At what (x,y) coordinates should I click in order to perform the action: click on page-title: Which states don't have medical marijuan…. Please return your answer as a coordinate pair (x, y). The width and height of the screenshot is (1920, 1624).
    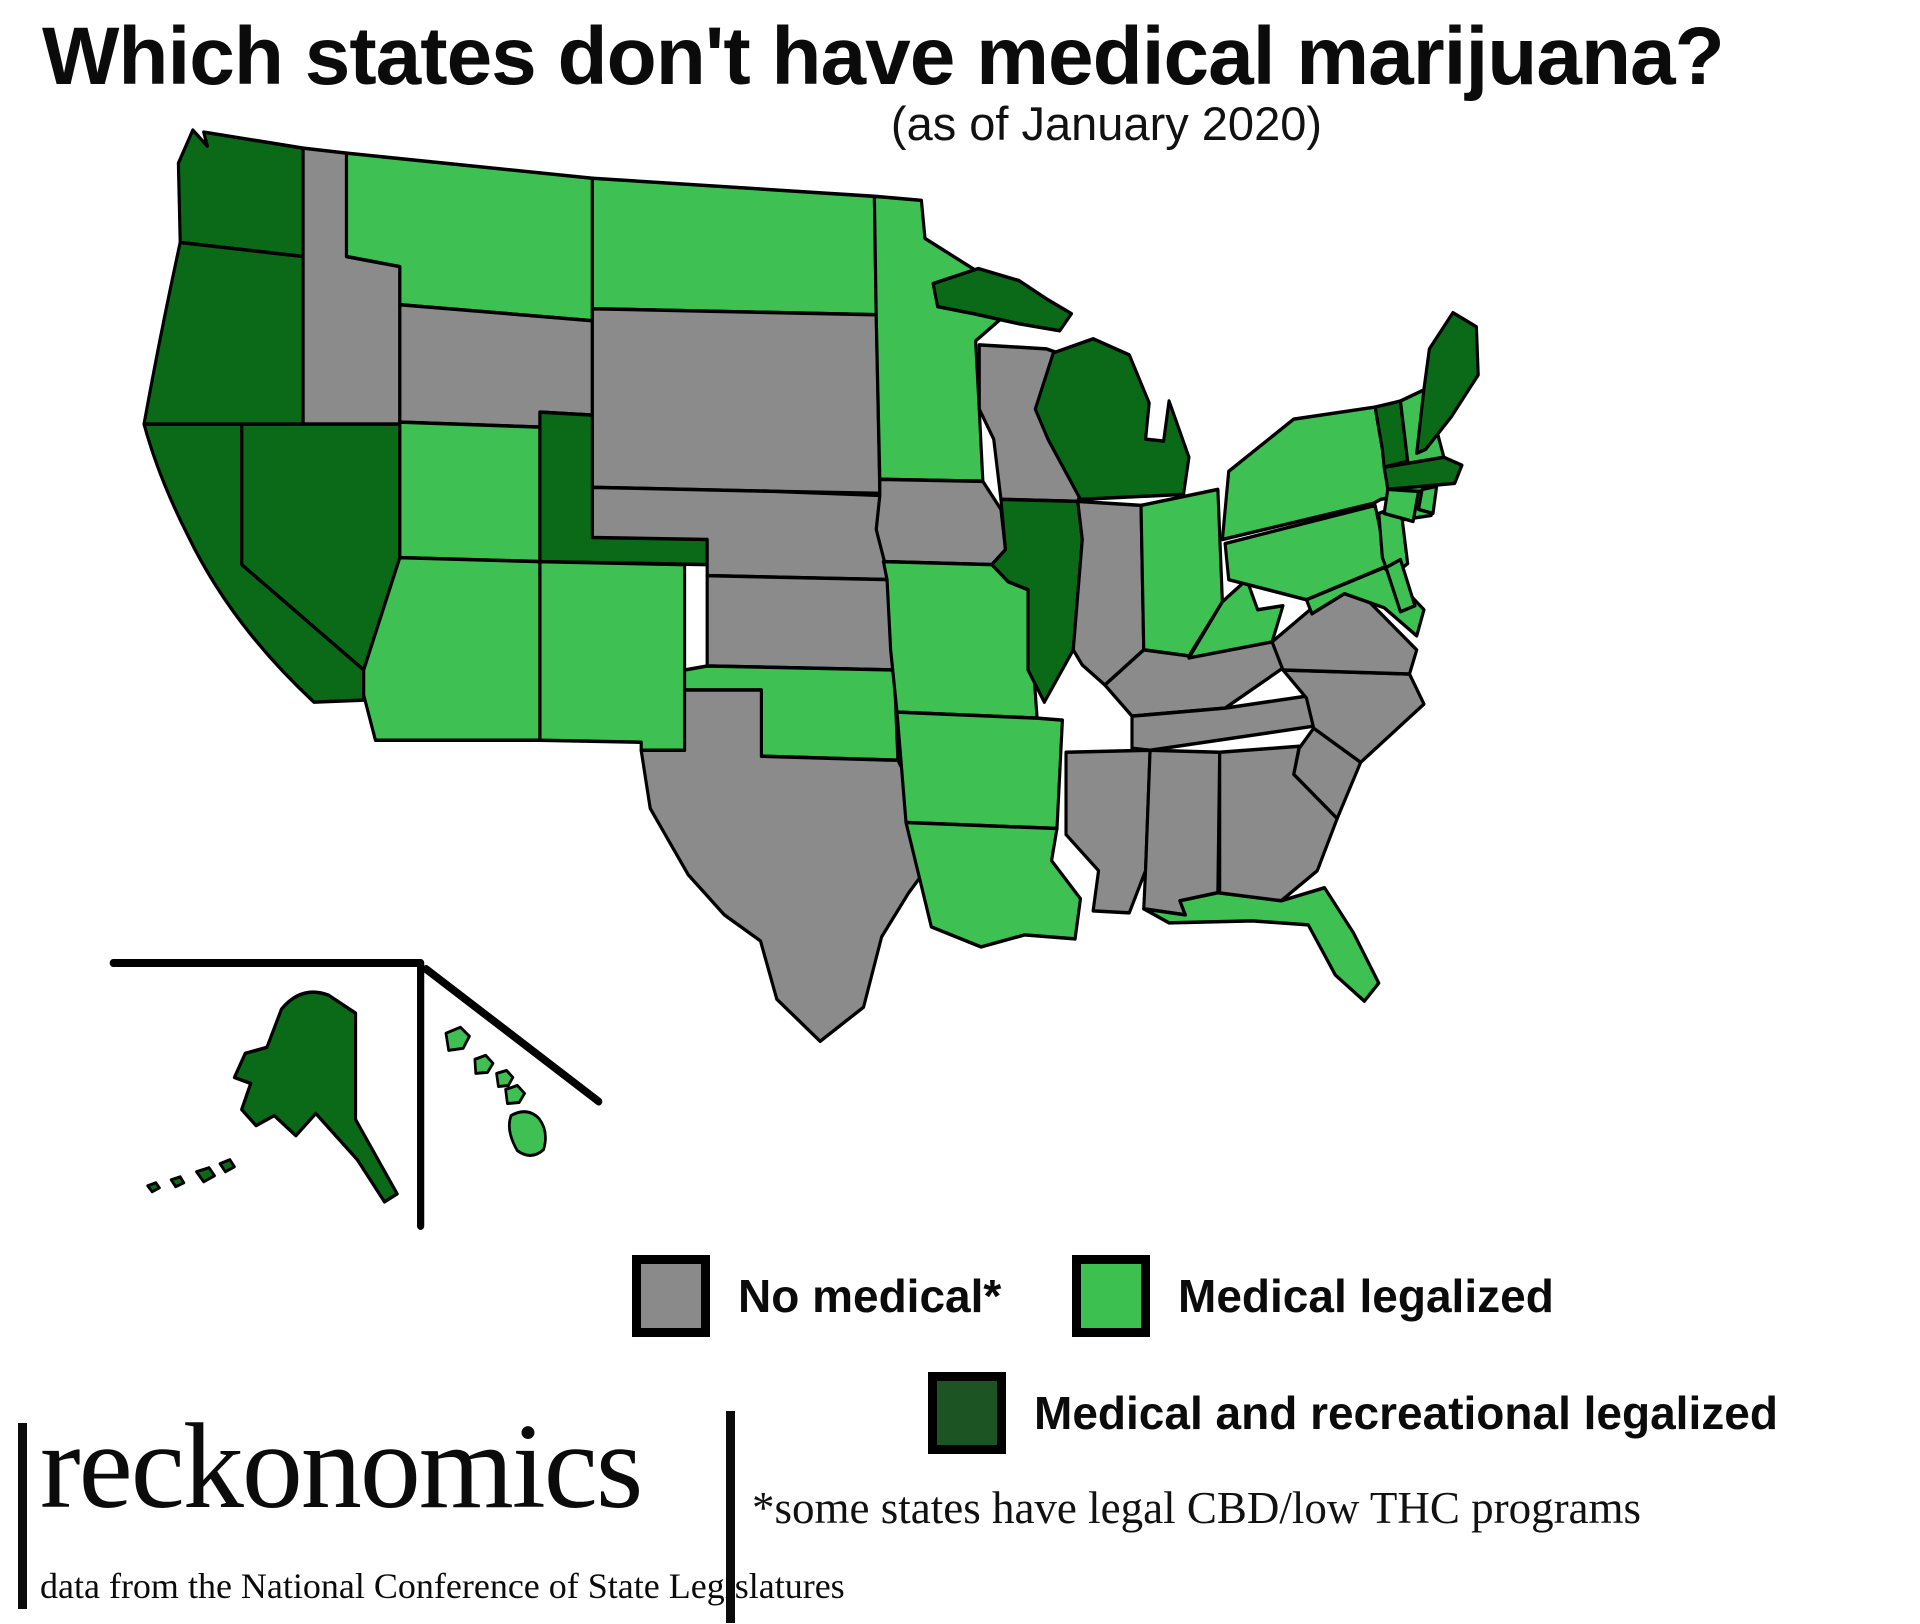
    Looking at the image, I should click on (883, 56).